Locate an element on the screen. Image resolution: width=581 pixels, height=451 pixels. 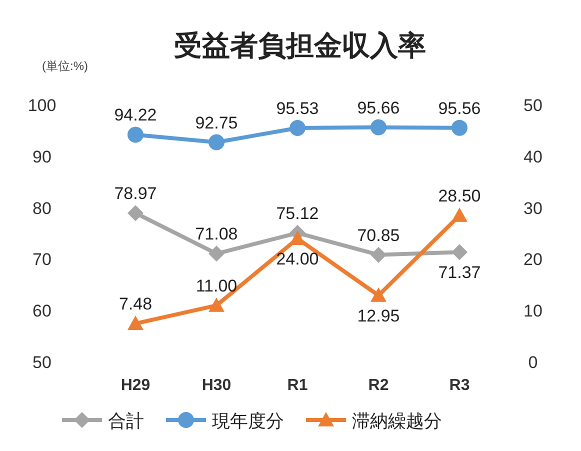
data-label: 12.95 is located at coordinates (378, 316).